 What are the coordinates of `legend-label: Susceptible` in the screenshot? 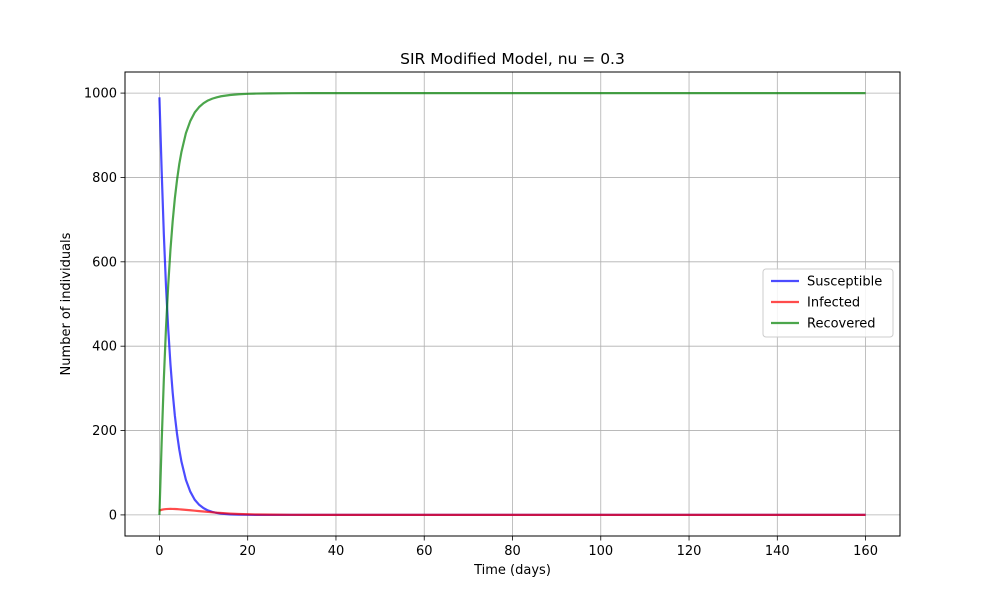 It's located at (844, 282).